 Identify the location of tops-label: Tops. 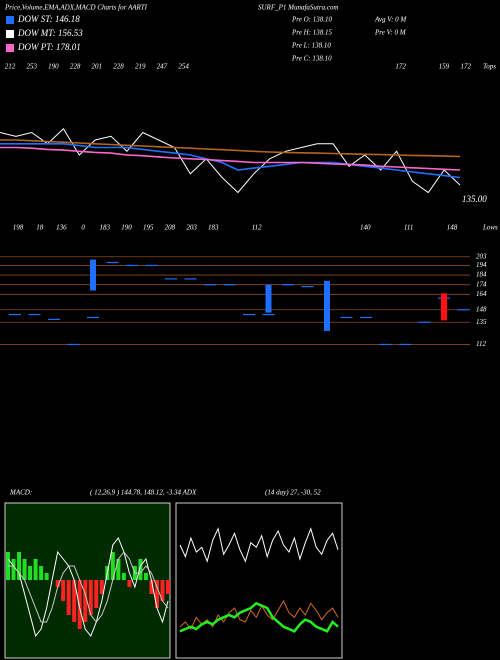
(489, 67).